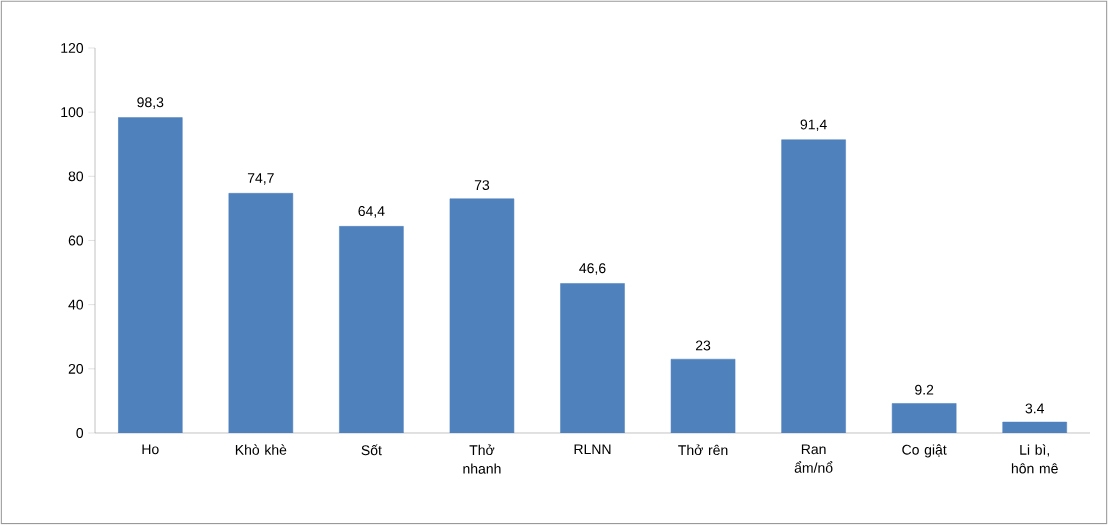  Describe the element at coordinates (371, 450) in the screenshot. I see `x-tick-label: Sốt` at that location.